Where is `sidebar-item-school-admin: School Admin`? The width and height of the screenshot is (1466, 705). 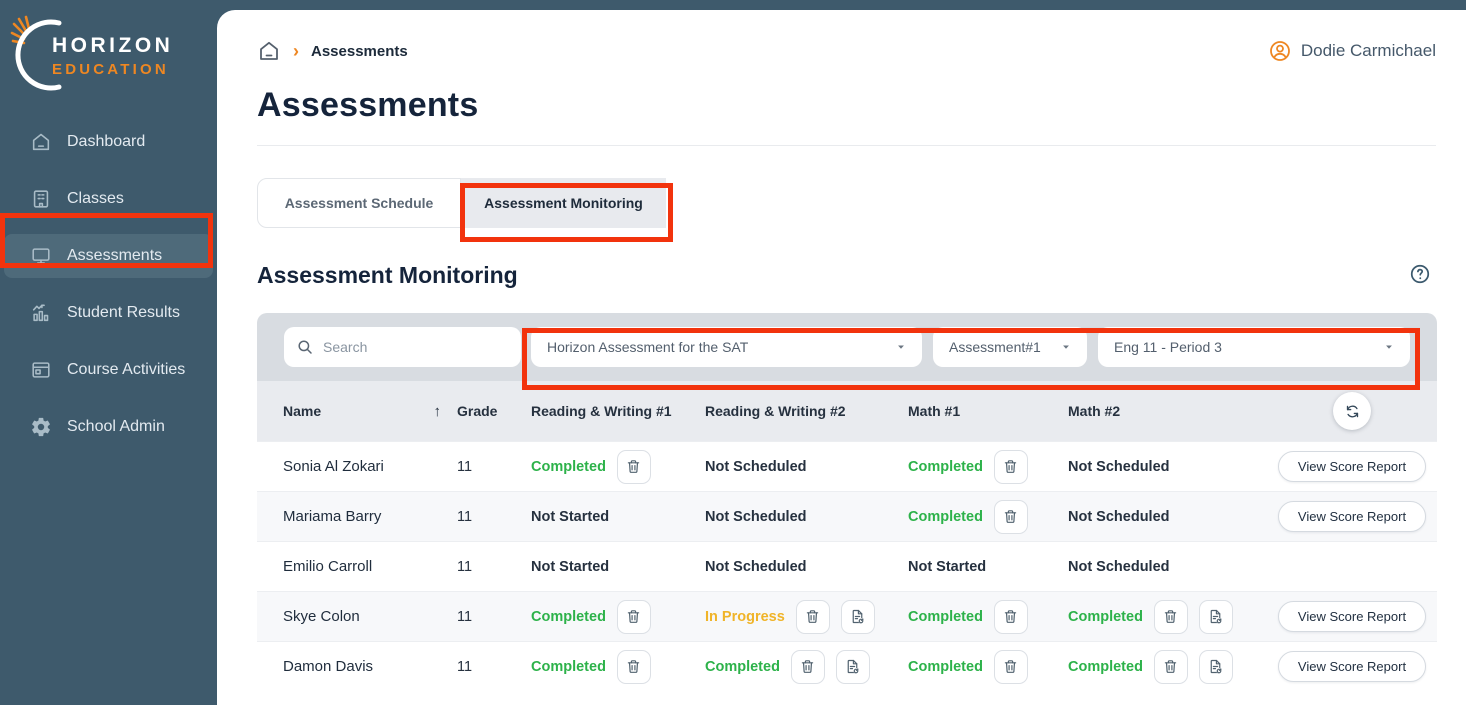
sidebar-item-school-admin: School Admin is located at coordinates (108, 427).